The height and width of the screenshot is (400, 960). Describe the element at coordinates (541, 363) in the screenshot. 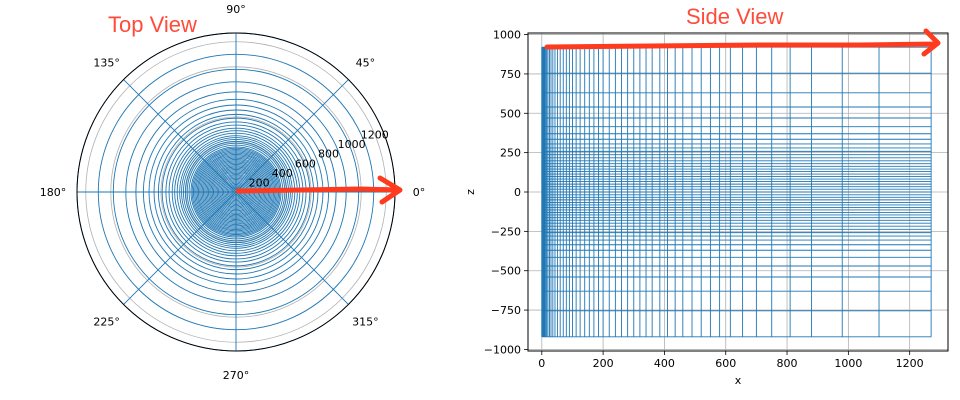

I see `side-x-tick-label: 0` at that location.